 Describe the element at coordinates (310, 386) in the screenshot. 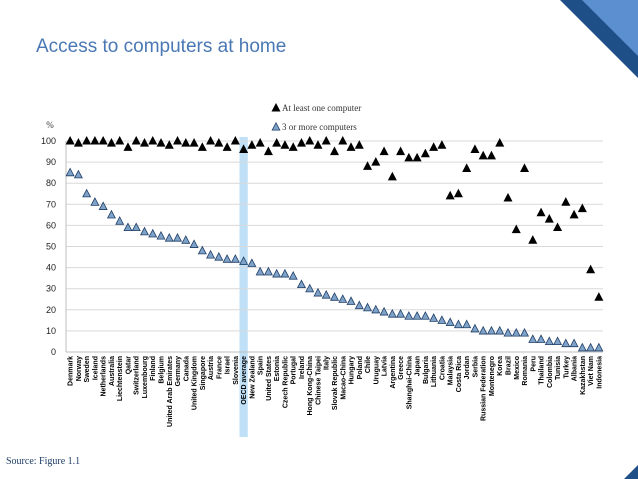

I see `x-tick-label: Hong Kong-China` at that location.